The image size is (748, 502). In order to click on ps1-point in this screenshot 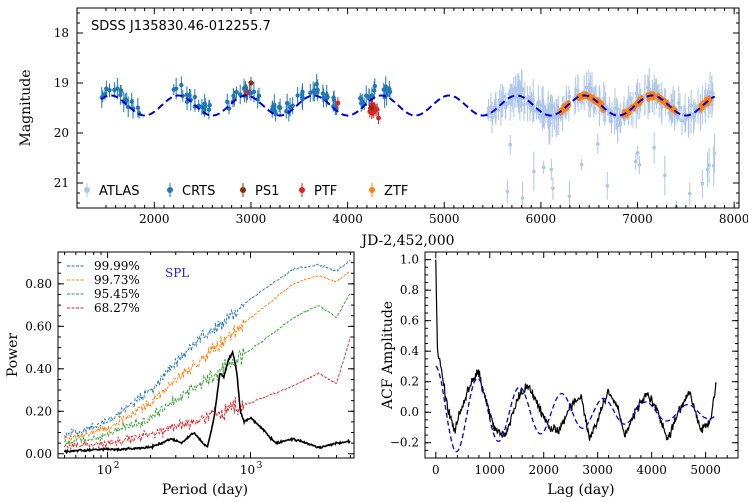, I will do `click(372, 108)`.